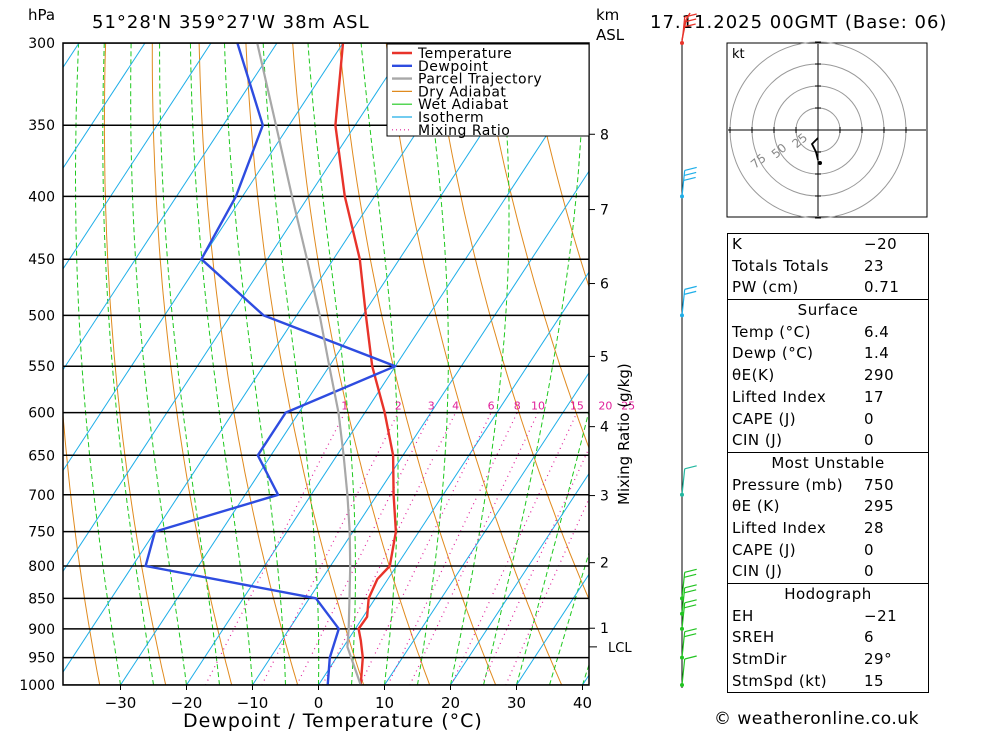  What do you see at coordinates (753, 637) in the screenshot?
I see `sreh-label: SREH` at bounding box center [753, 637].